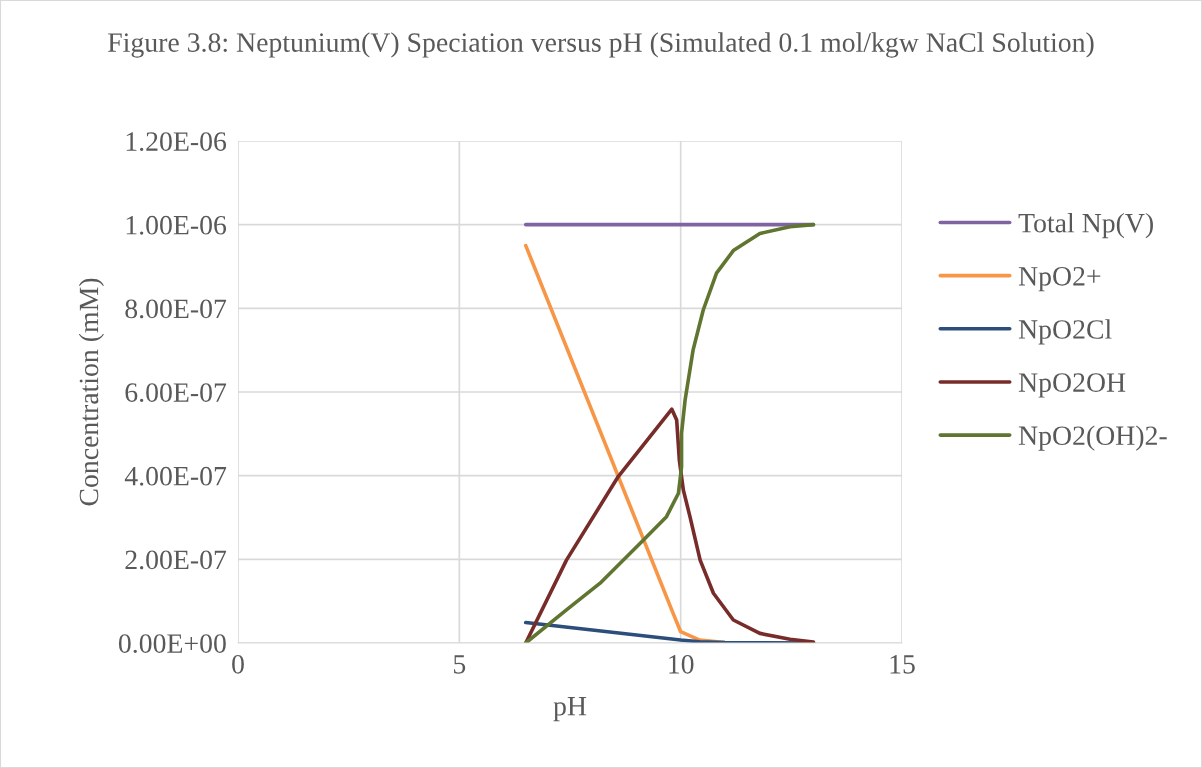  I want to click on legend-label: NpO2Cl, so click(1065, 332).